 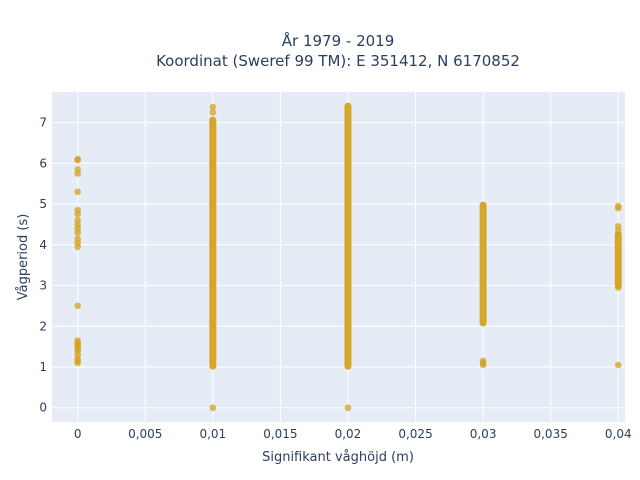 What do you see at coordinates (212, 434) in the screenshot?
I see `x-tick-label: 0,01` at bounding box center [212, 434].